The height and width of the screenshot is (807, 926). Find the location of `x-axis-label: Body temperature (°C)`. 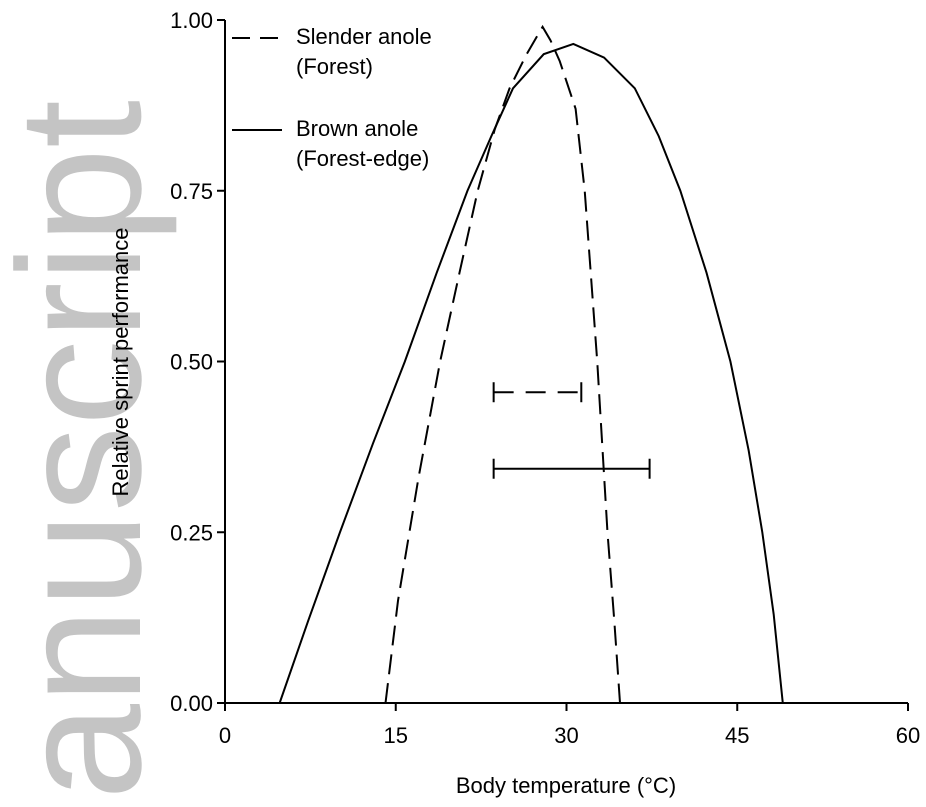

x-axis-label: Body temperature (°C) is located at coordinates (566, 785).